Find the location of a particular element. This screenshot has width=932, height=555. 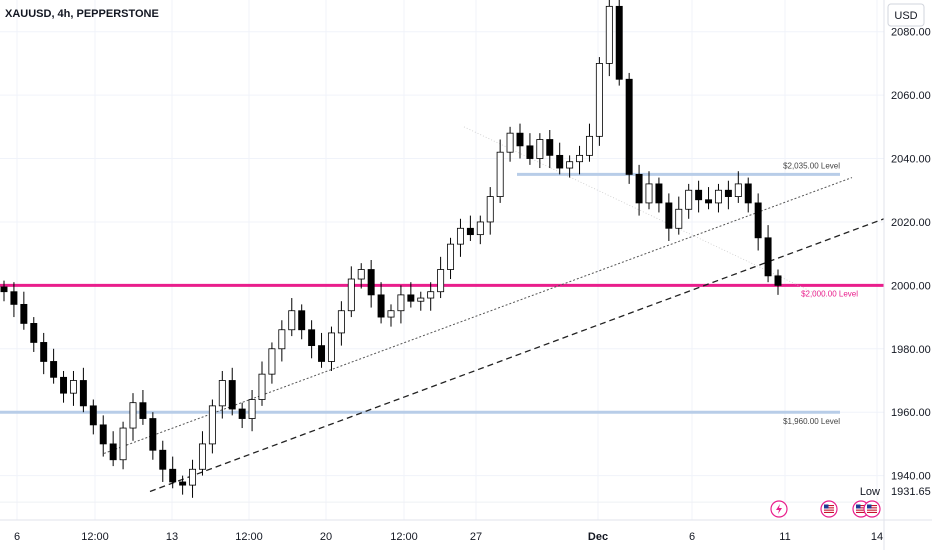

price-tick-label: 1960.00 is located at coordinates (911, 413).